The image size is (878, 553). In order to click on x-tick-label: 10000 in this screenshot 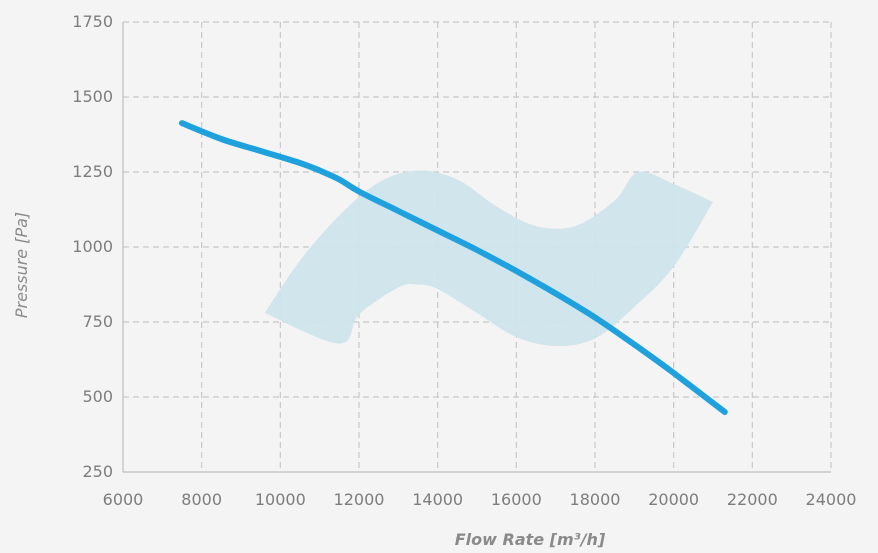, I will do `click(280, 499)`.